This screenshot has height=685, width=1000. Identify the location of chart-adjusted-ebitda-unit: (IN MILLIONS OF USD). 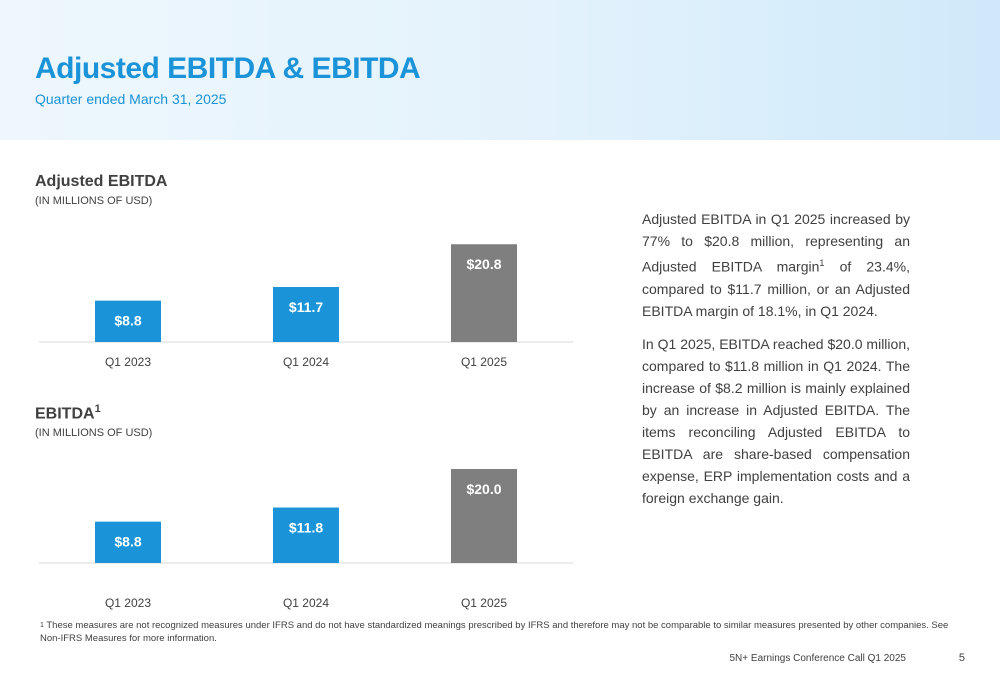
(94, 201).